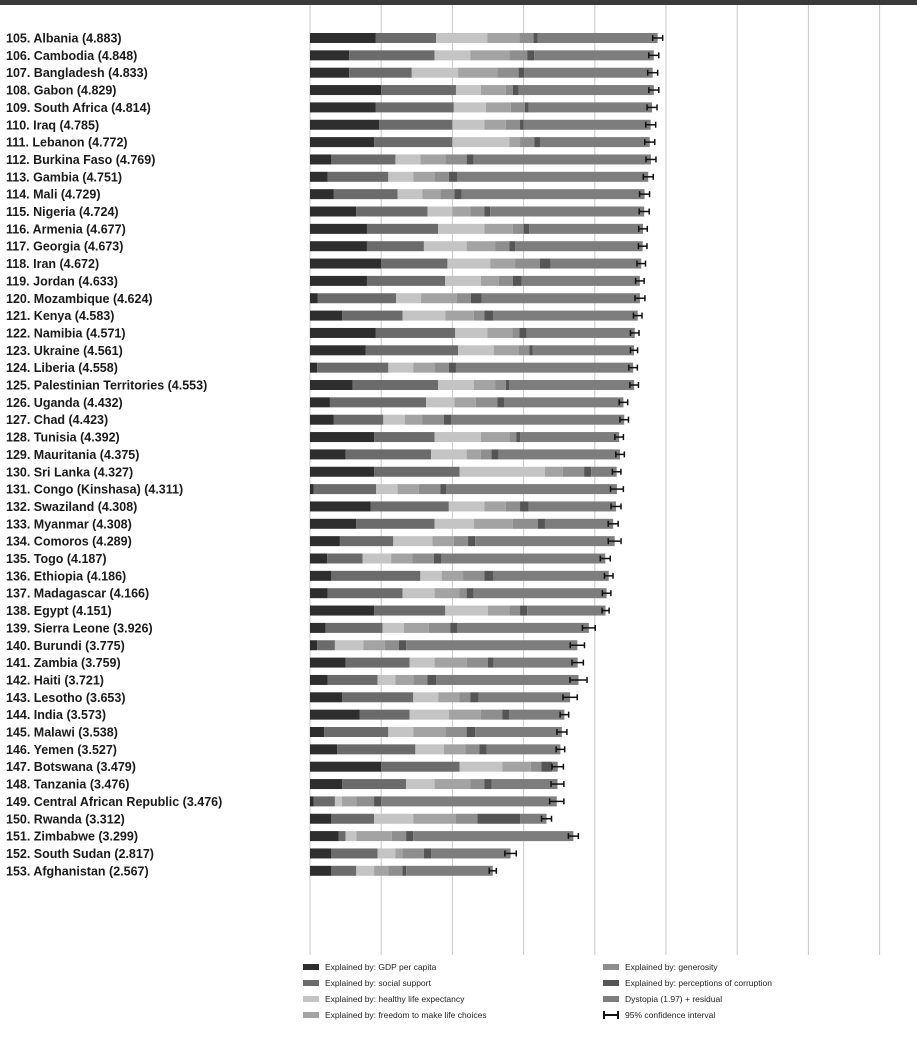 This screenshot has height=1042, width=917. I want to click on legend-item-ci: 95% confidence interval, so click(753, 1015).